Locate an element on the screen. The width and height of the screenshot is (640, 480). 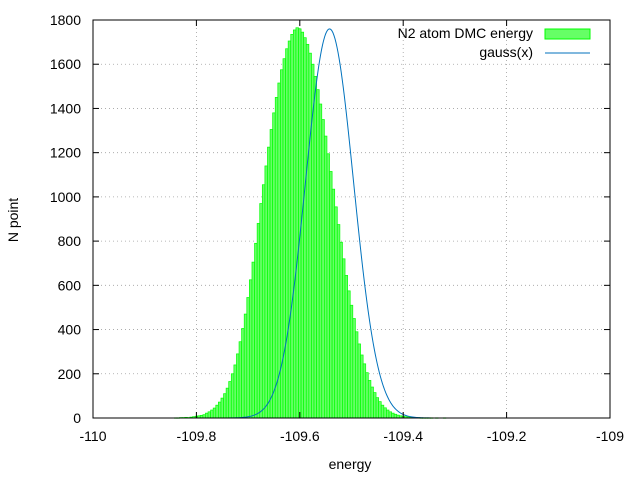
x-tick-label: -110 is located at coordinates (93, 436).